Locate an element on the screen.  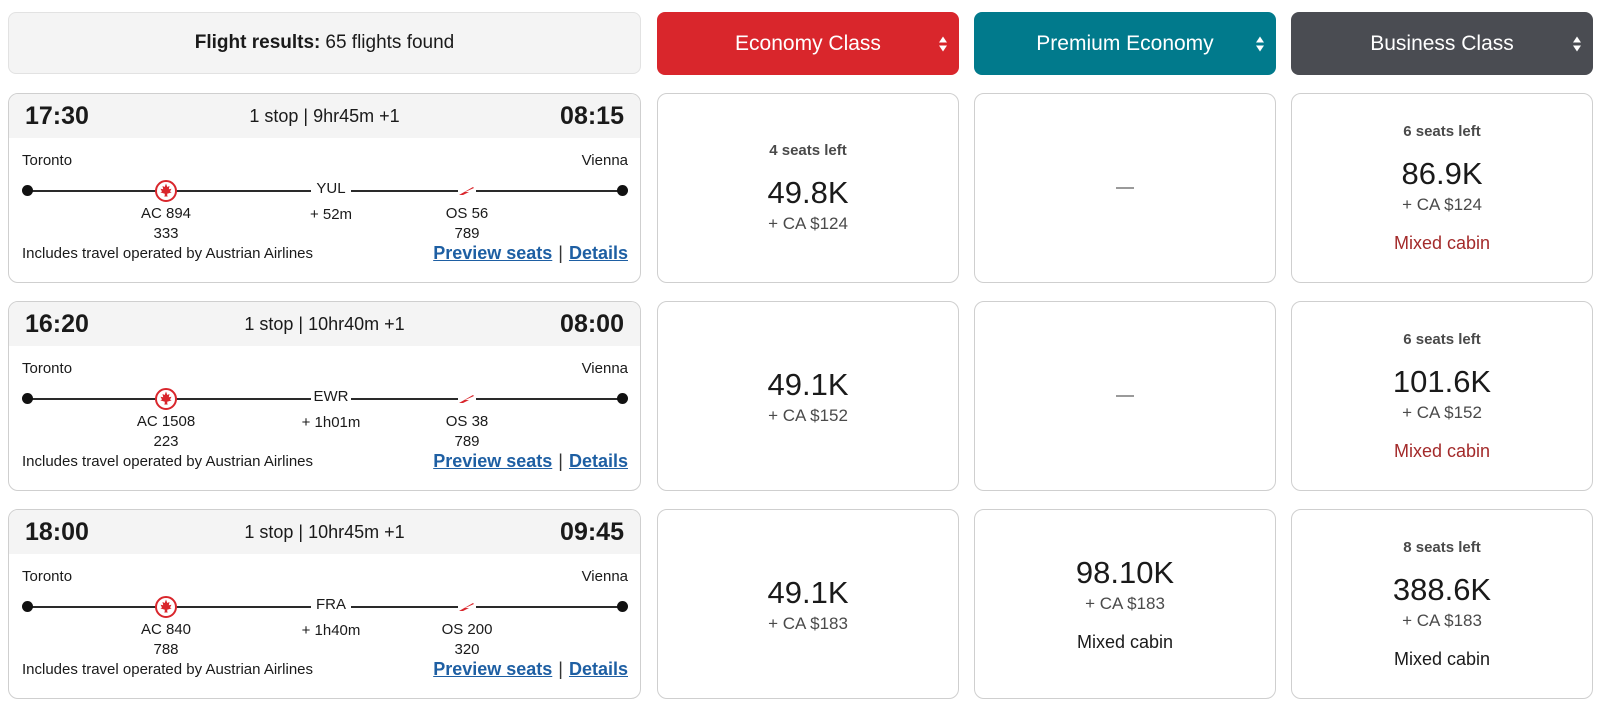
seats-left: 8 seats left is located at coordinates (1442, 547).